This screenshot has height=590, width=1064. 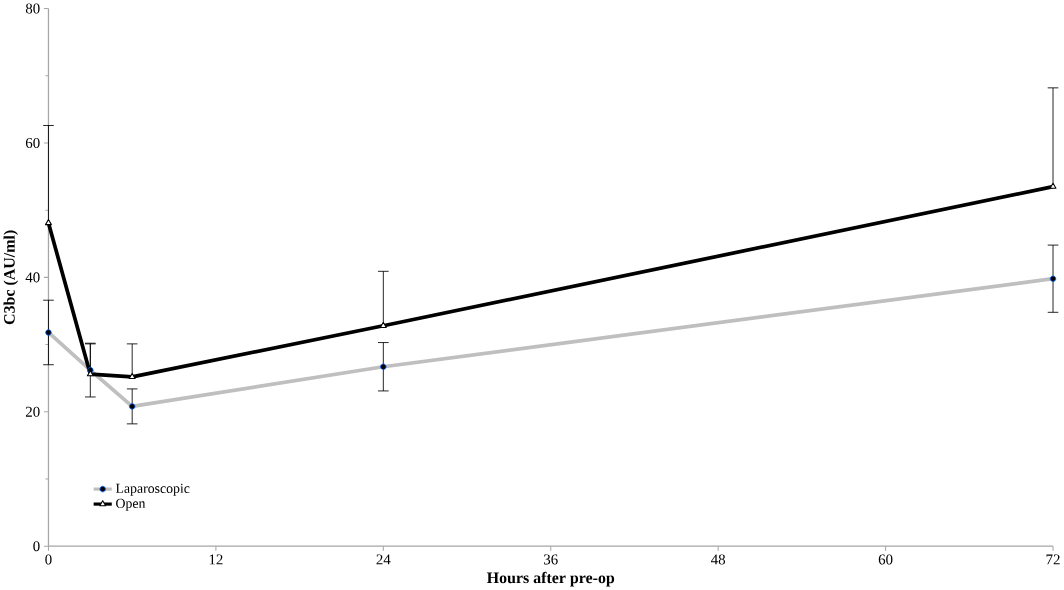 What do you see at coordinates (383, 559) in the screenshot?
I see `x-tick-label: 24` at bounding box center [383, 559].